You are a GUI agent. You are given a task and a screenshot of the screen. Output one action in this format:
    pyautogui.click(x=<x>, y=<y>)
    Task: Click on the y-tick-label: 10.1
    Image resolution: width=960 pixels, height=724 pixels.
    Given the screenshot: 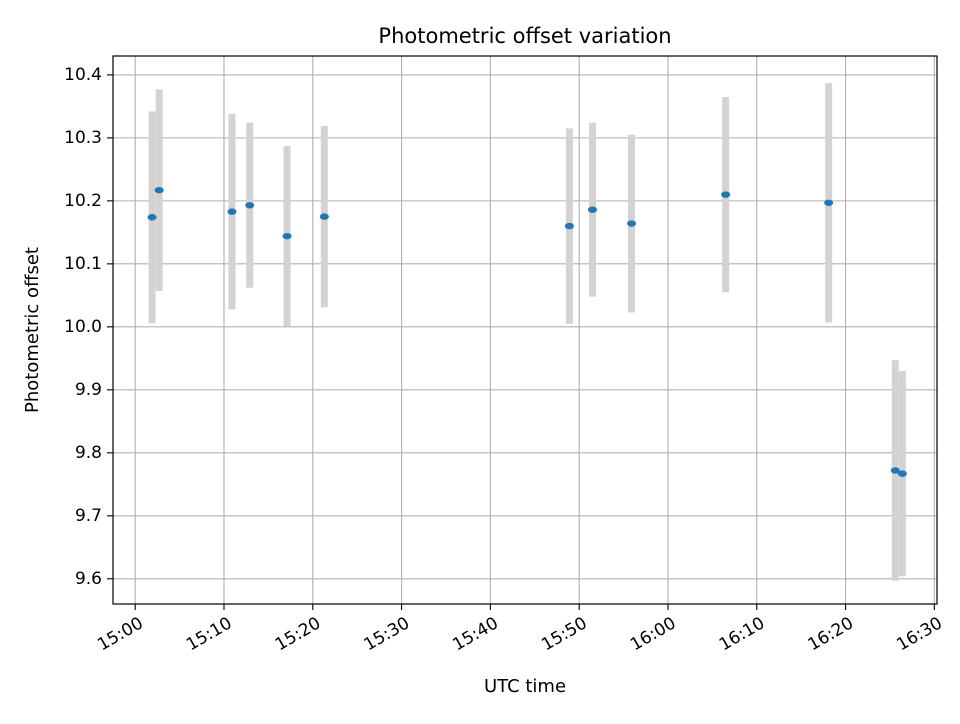 What is the action you would take?
    pyautogui.click(x=83, y=264)
    